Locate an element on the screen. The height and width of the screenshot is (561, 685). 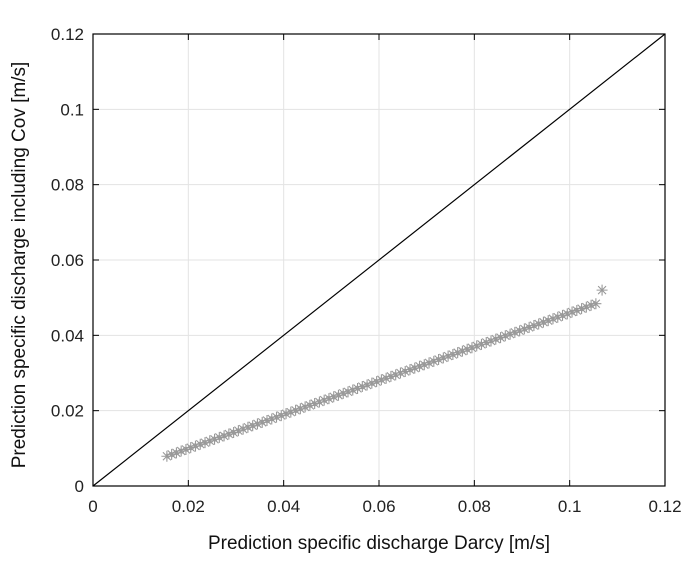
x-tick-label: 0.12 is located at coordinates (664, 506).